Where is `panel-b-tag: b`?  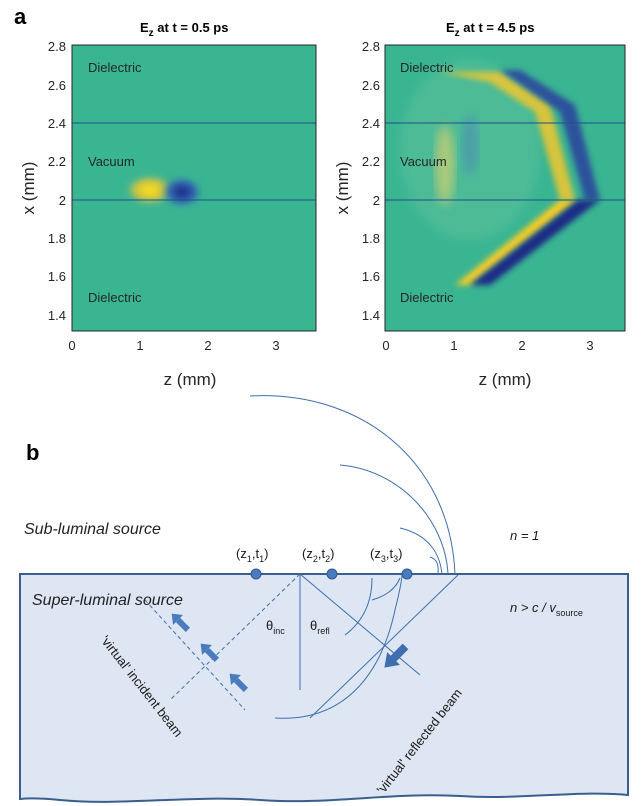
panel-b-tag: b is located at coordinates (32, 452).